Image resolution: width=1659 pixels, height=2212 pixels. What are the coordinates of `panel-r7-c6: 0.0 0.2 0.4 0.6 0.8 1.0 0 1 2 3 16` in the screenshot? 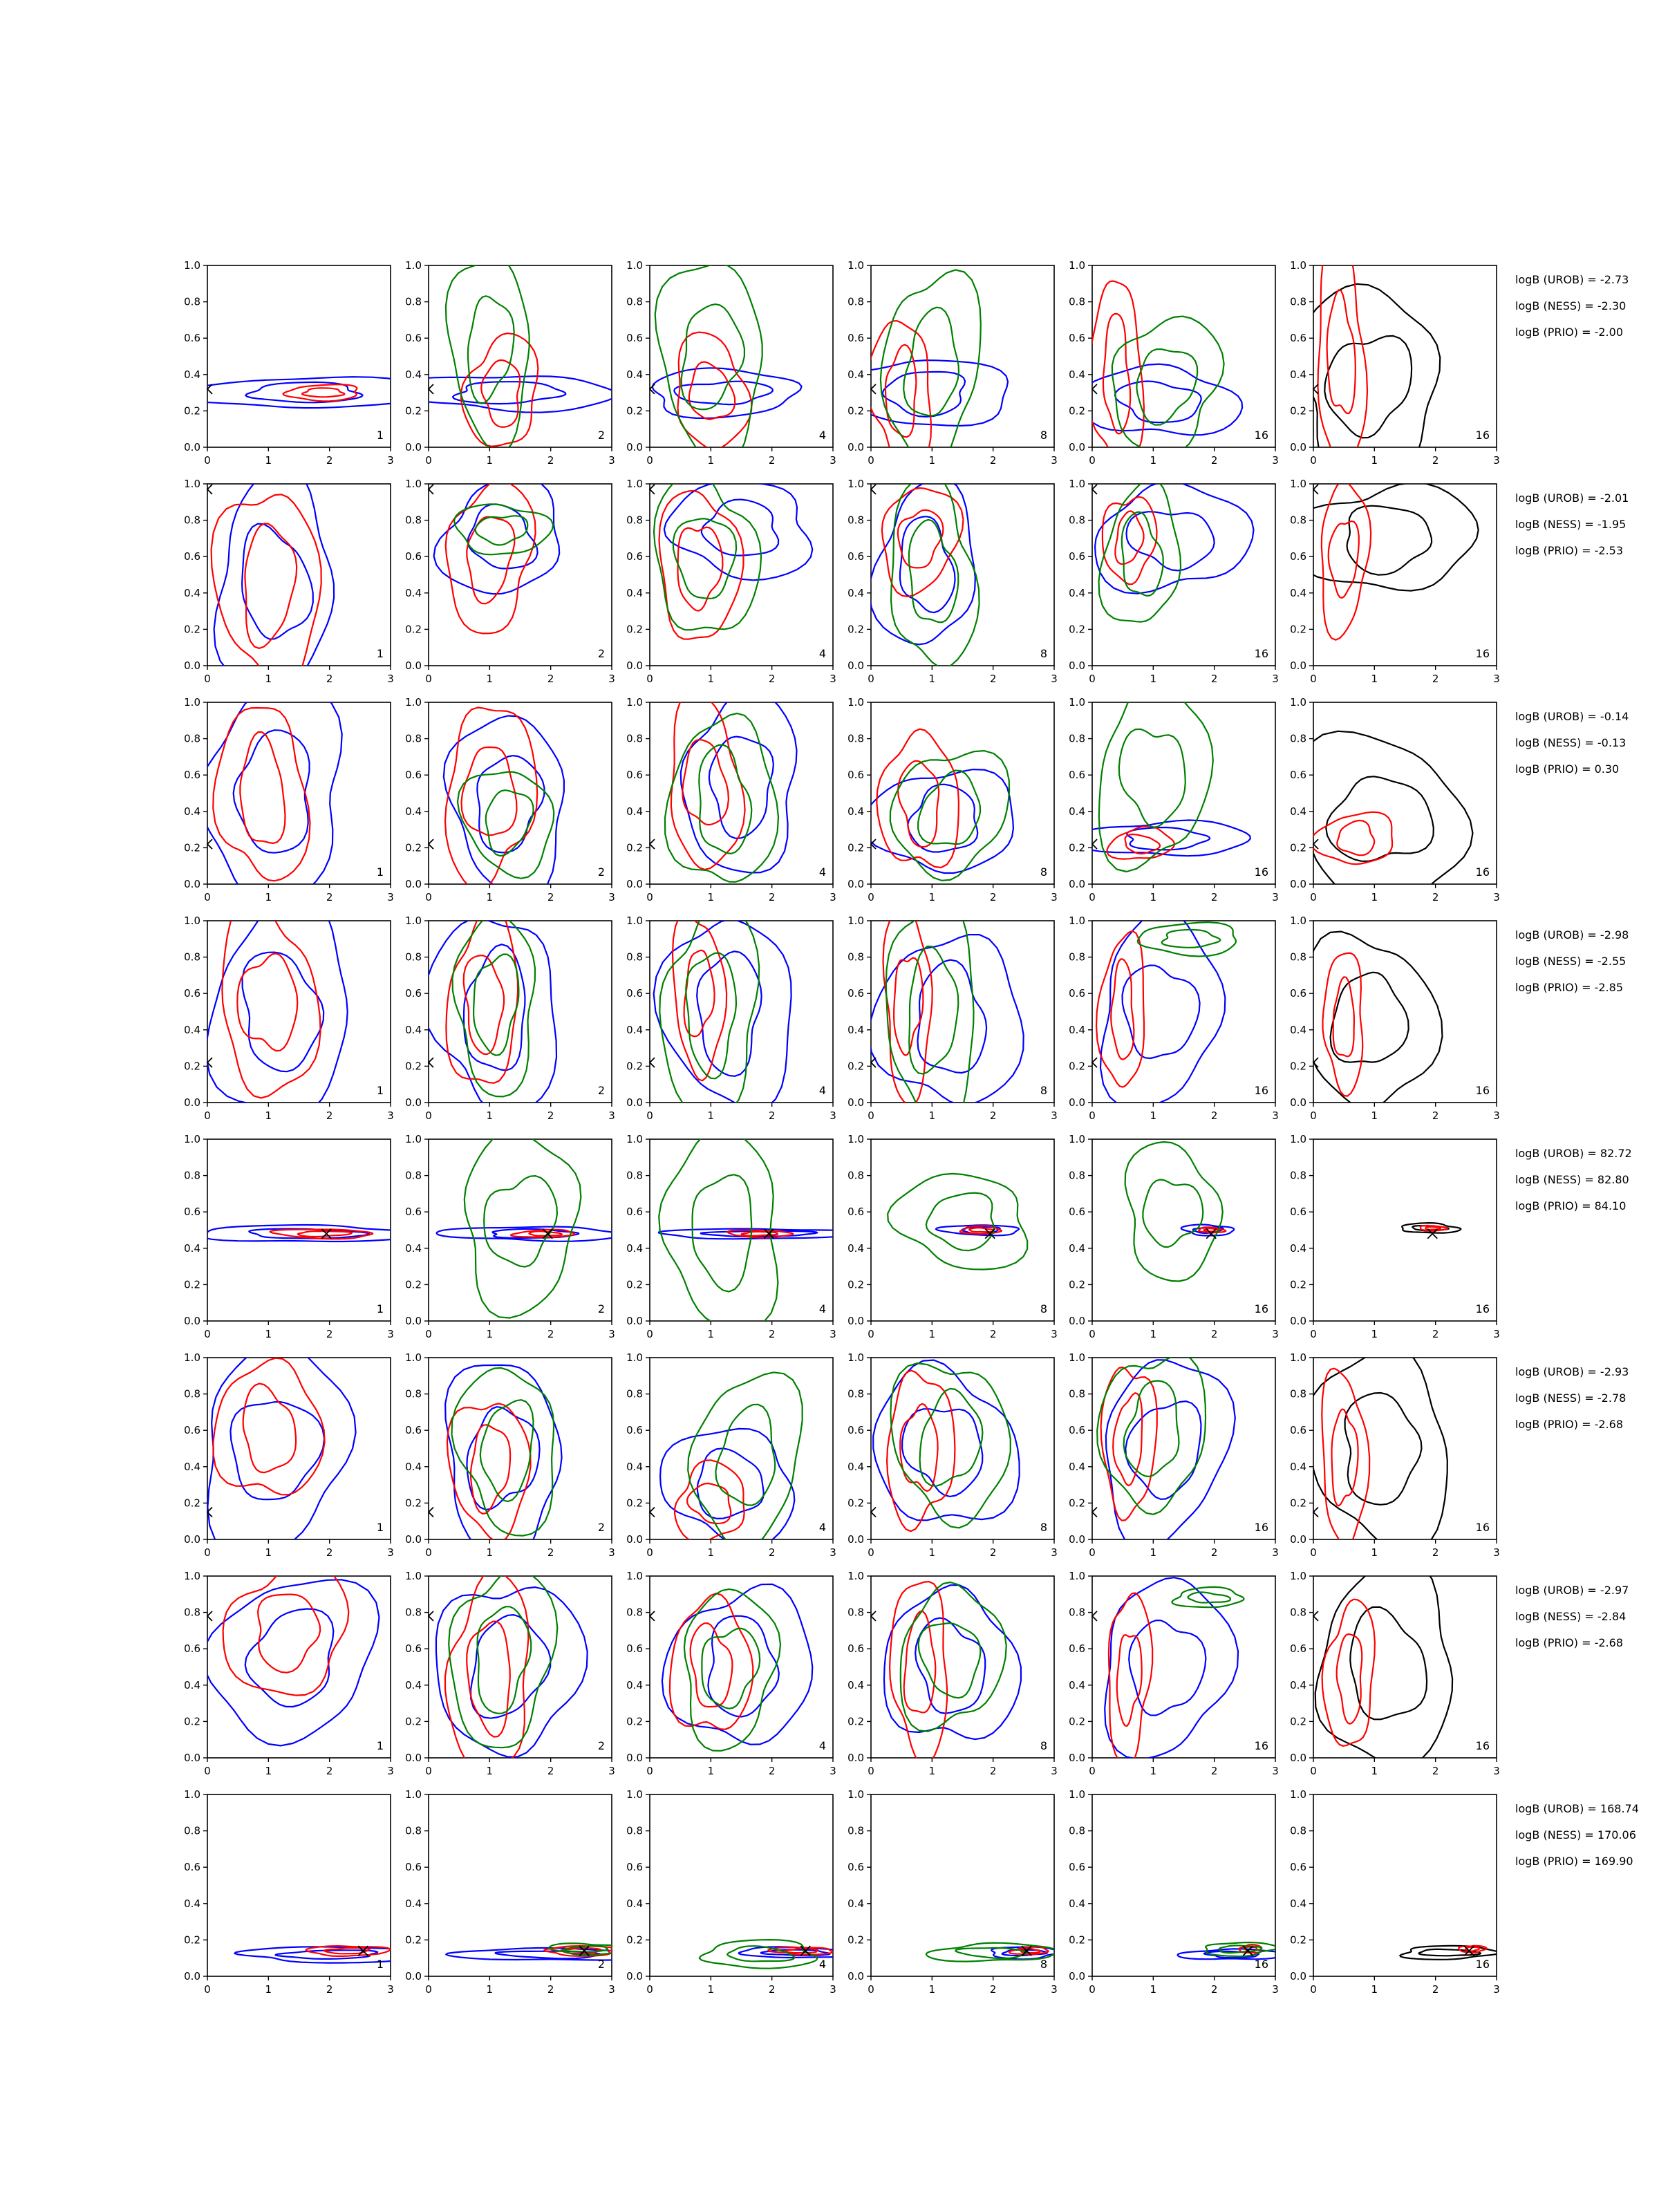 It's located at (1395, 1673).